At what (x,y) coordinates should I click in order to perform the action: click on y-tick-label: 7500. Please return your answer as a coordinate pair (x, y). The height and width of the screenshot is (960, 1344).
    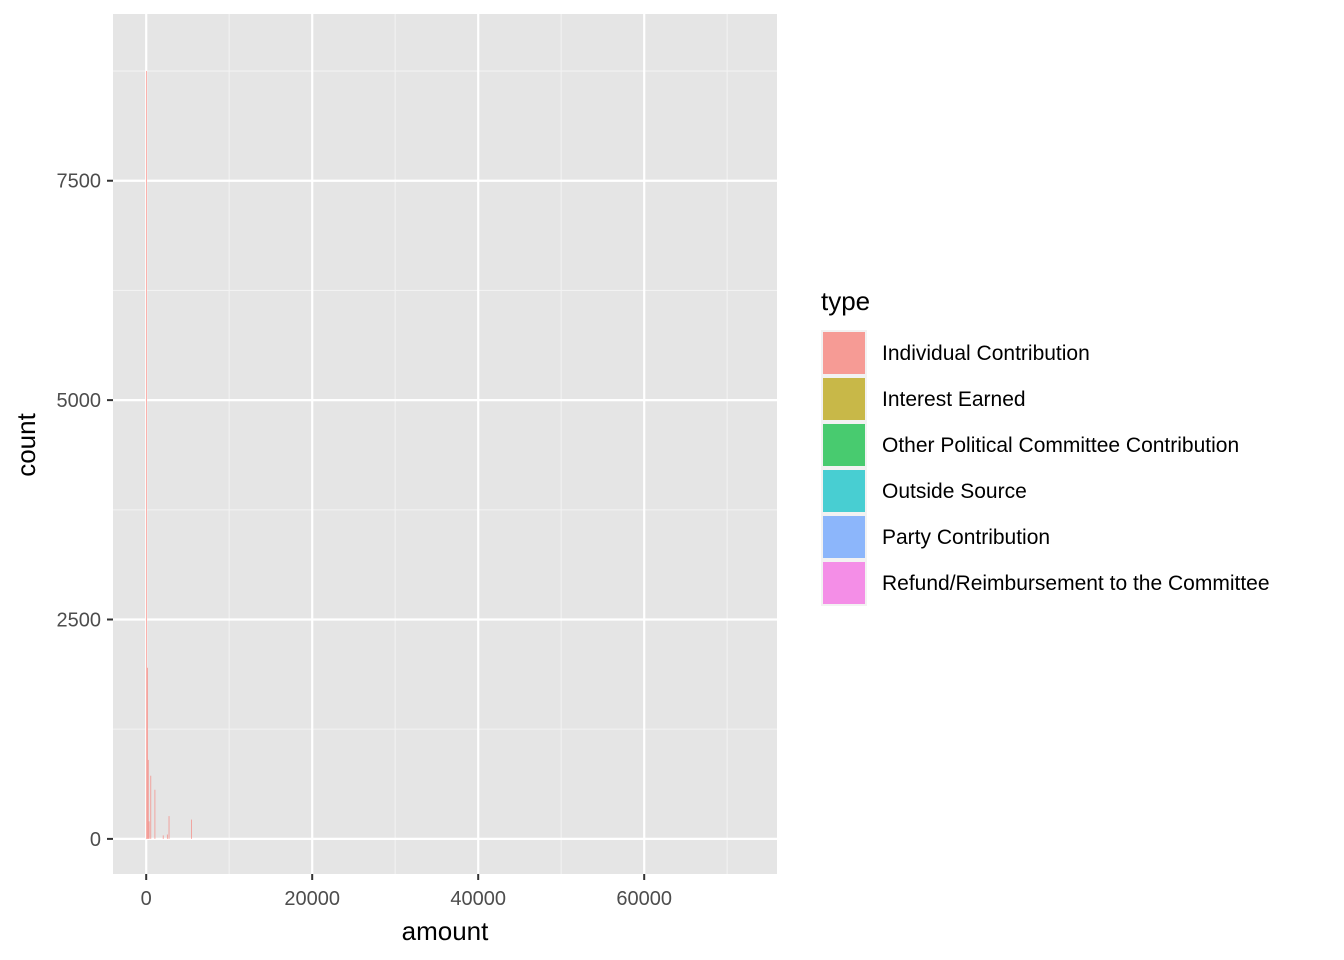
    Looking at the image, I should click on (79, 182).